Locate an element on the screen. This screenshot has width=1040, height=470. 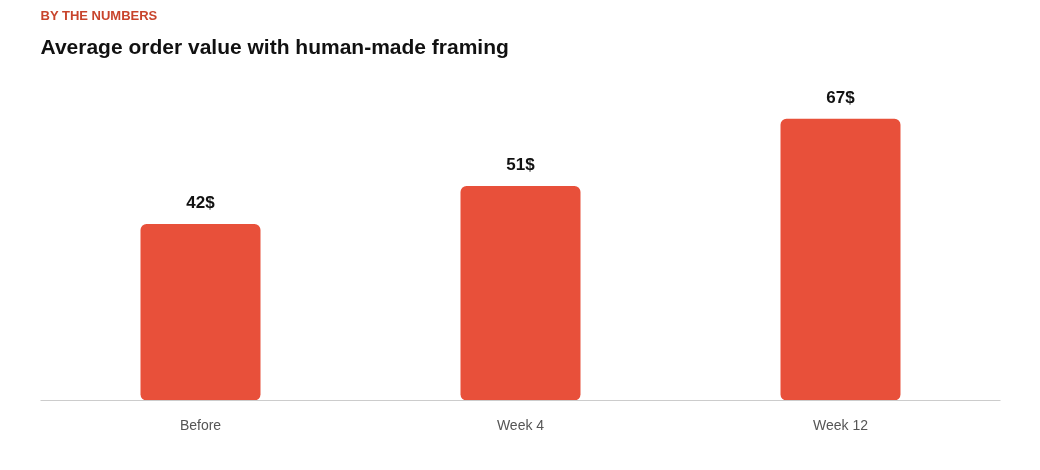
data-label: 51$ is located at coordinates (521, 165).